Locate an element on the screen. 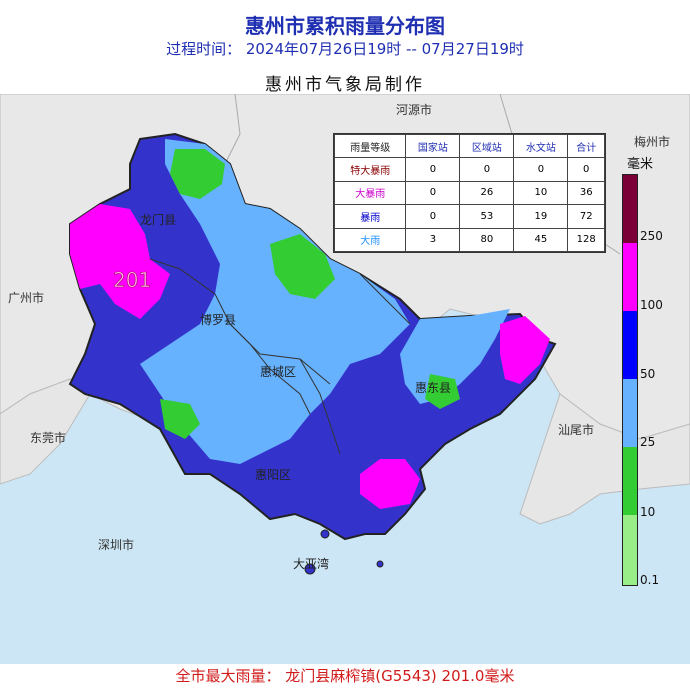 The width and height of the screenshot is (690, 690). header-regional: 区域站 is located at coordinates (487, 146).